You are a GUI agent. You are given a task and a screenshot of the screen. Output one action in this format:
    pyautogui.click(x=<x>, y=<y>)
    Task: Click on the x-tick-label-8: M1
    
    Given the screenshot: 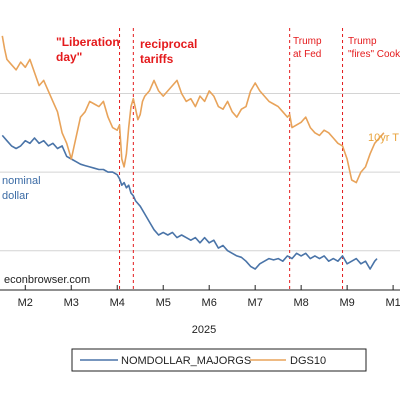 What is the action you would take?
    pyautogui.click(x=392, y=303)
    